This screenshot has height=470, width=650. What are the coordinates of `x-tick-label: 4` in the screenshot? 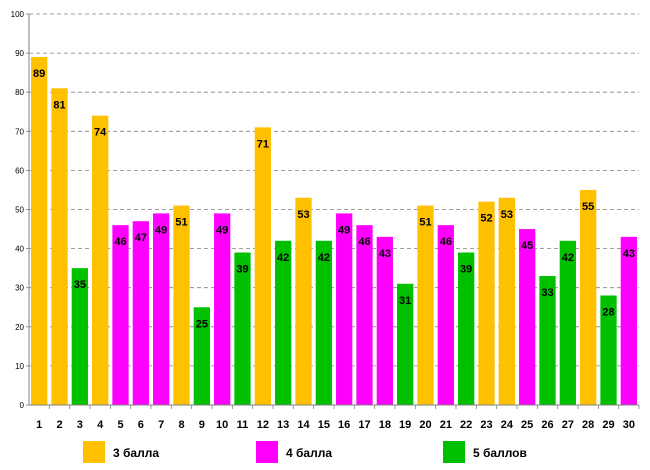 It's located at (100, 425).